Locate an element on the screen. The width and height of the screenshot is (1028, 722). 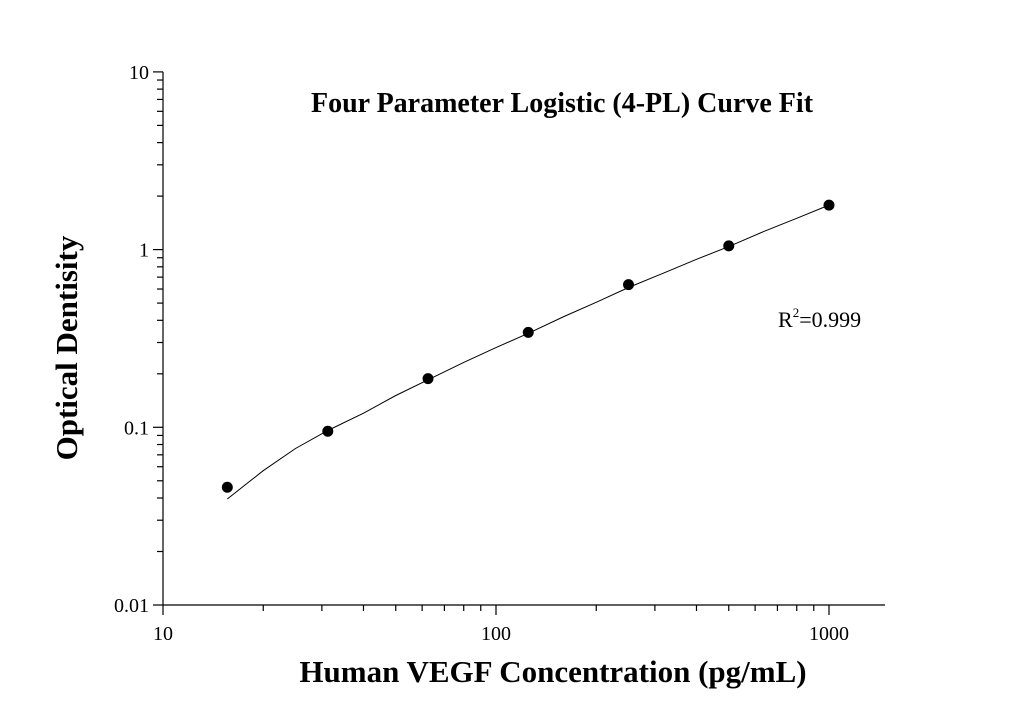
x-tick-label: 10 is located at coordinates (163, 634).